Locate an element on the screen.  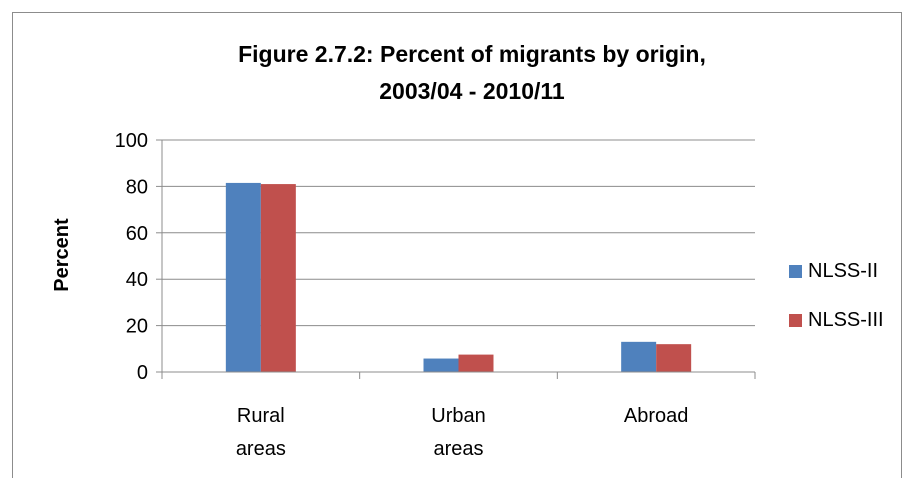
y-tick-label: 60 is located at coordinates (137, 234).